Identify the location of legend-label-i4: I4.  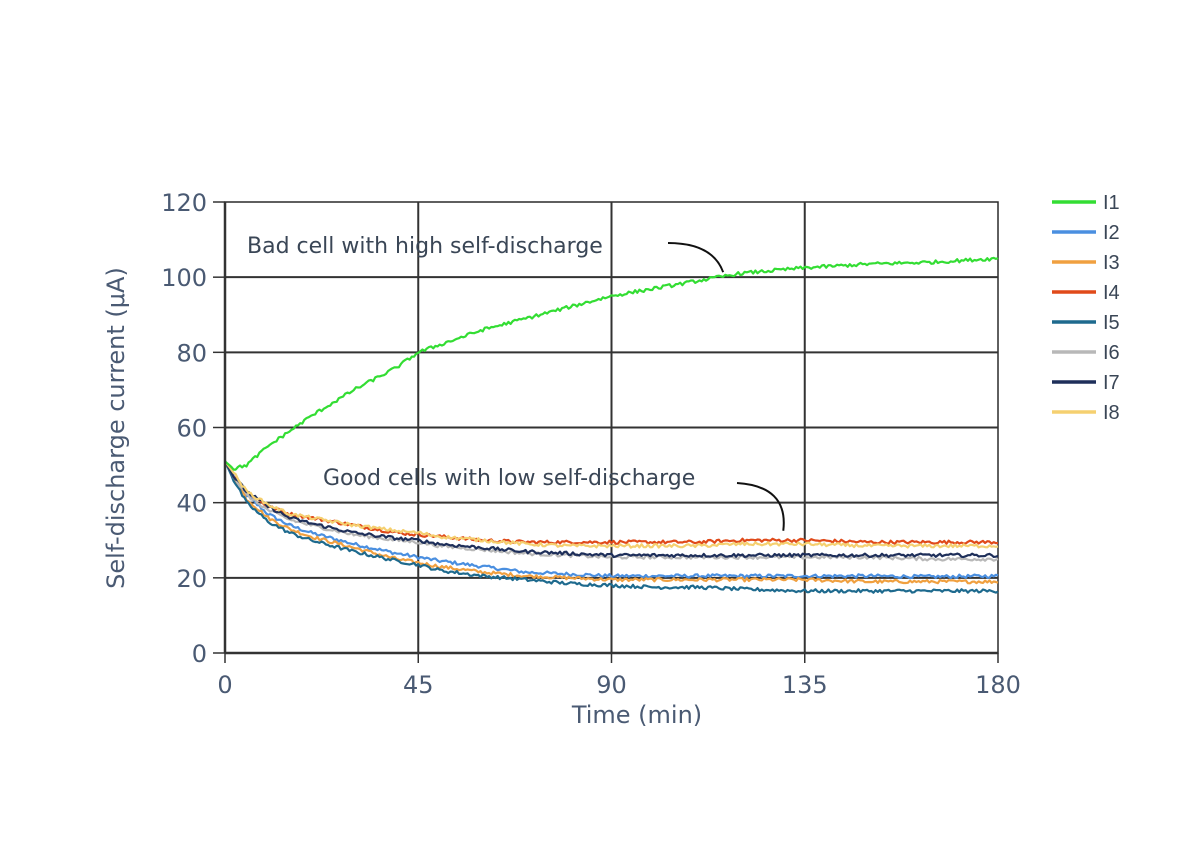
(1111, 293).